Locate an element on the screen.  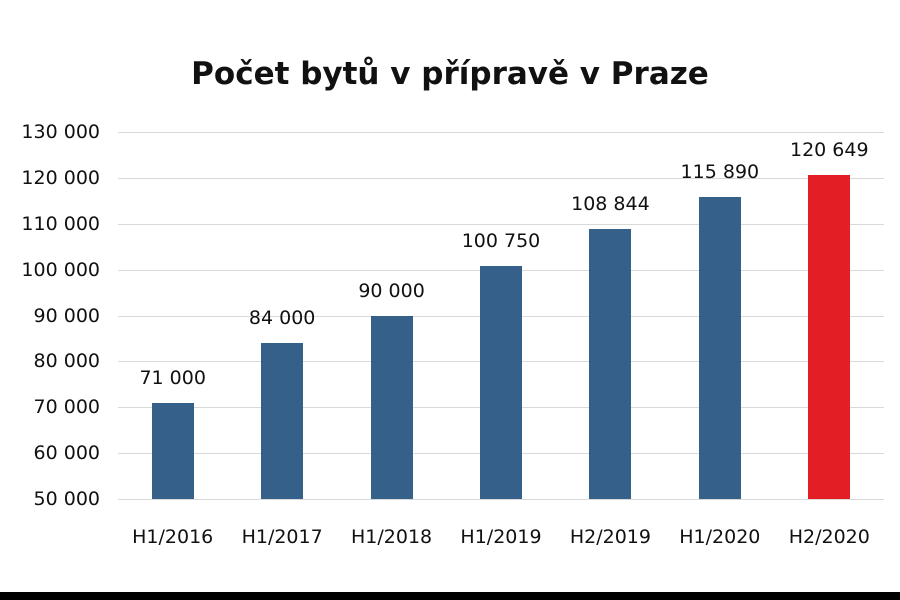
x-tick-label: H1/2019 is located at coordinates (501, 537).